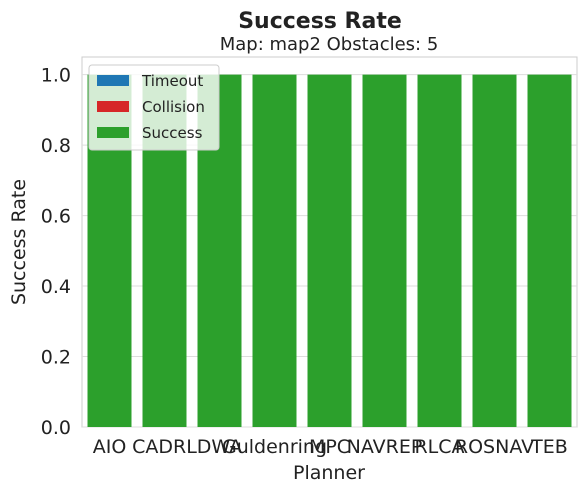 Image resolution: width=586 pixels, height=497 pixels. I want to click on x-tick-label: NAVREP, so click(385, 447).